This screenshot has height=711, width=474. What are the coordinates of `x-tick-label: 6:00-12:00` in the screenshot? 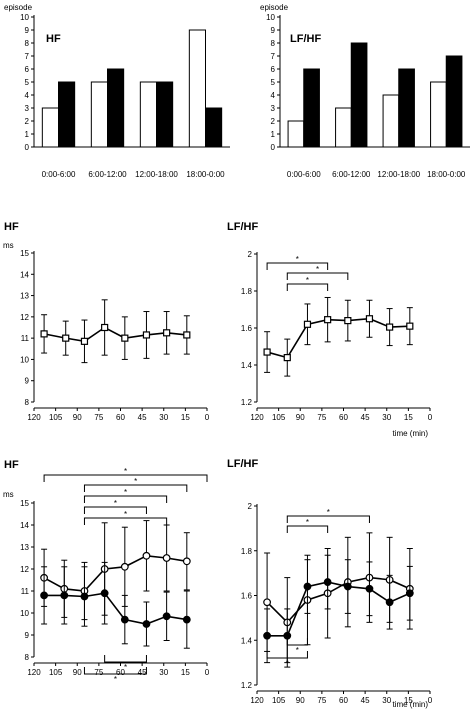 It's located at (351, 174).